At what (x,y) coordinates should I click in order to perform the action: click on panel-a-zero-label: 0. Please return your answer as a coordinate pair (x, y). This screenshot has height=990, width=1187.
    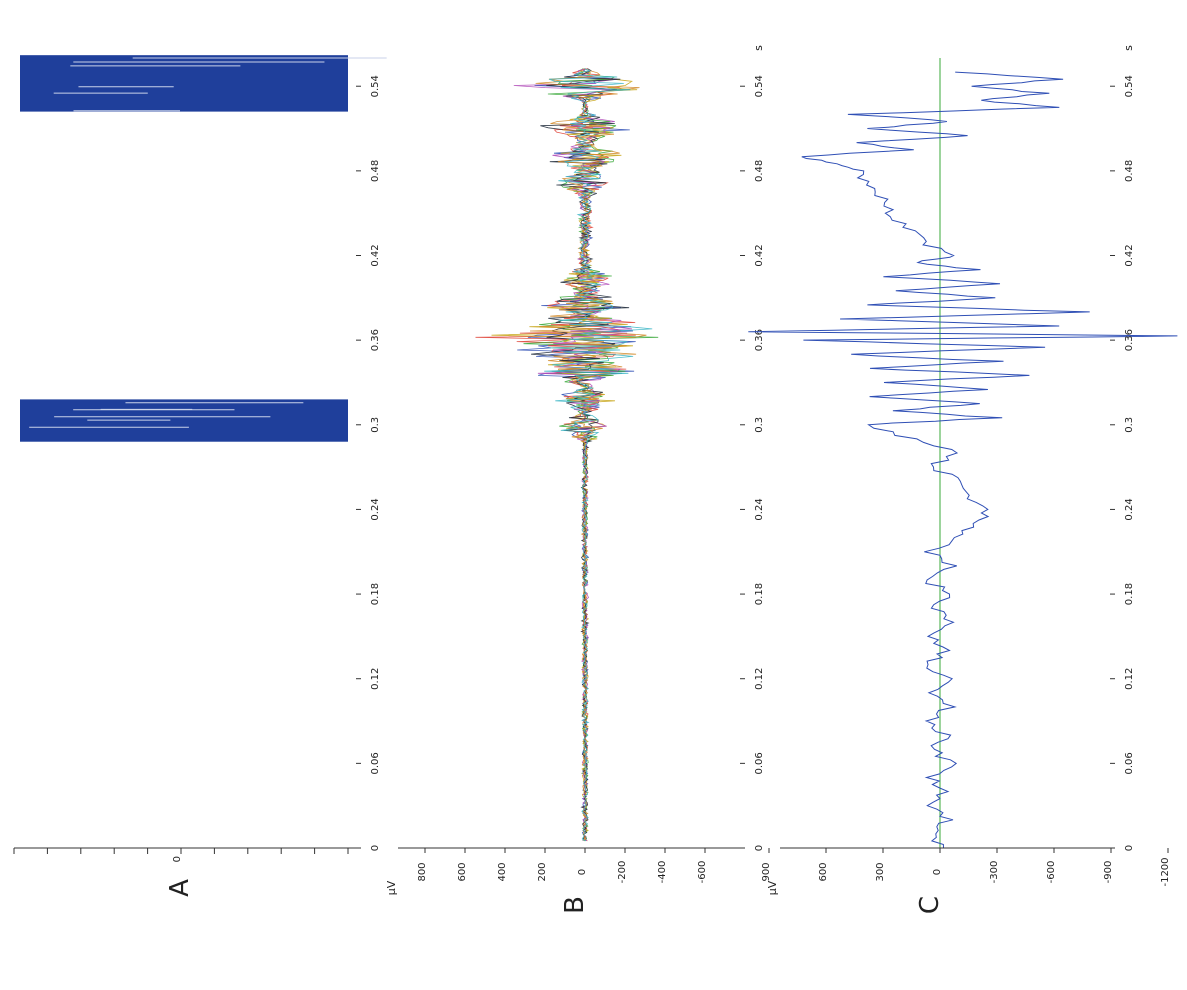
    Looking at the image, I should click on (177, 859).